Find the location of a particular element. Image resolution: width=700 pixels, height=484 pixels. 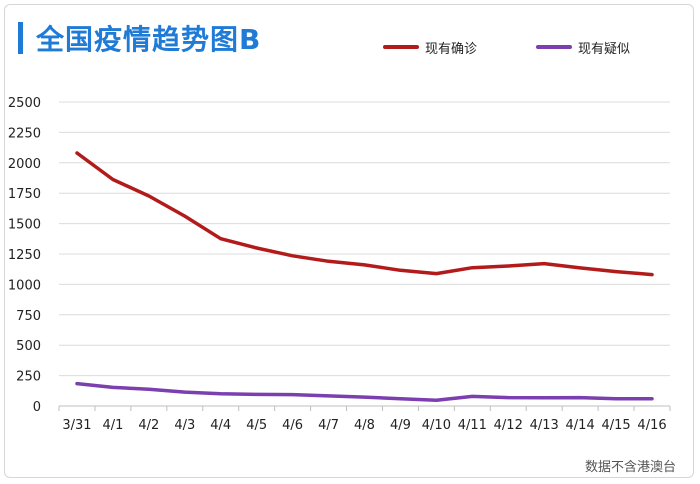

x-tick-label-4-5: 4/5 is located at coordinates (256, 425).